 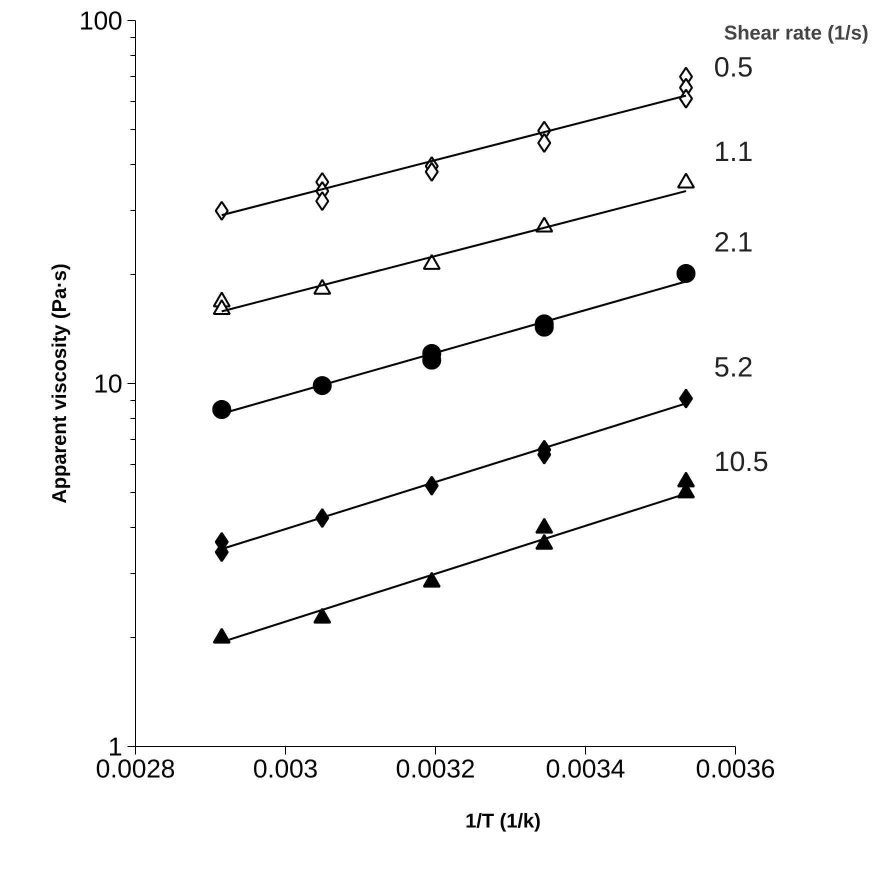 What do you see at coordinates (733, 242) in the screenshot?
I see `series-label: 2.1` at bounding box center [733, 242].